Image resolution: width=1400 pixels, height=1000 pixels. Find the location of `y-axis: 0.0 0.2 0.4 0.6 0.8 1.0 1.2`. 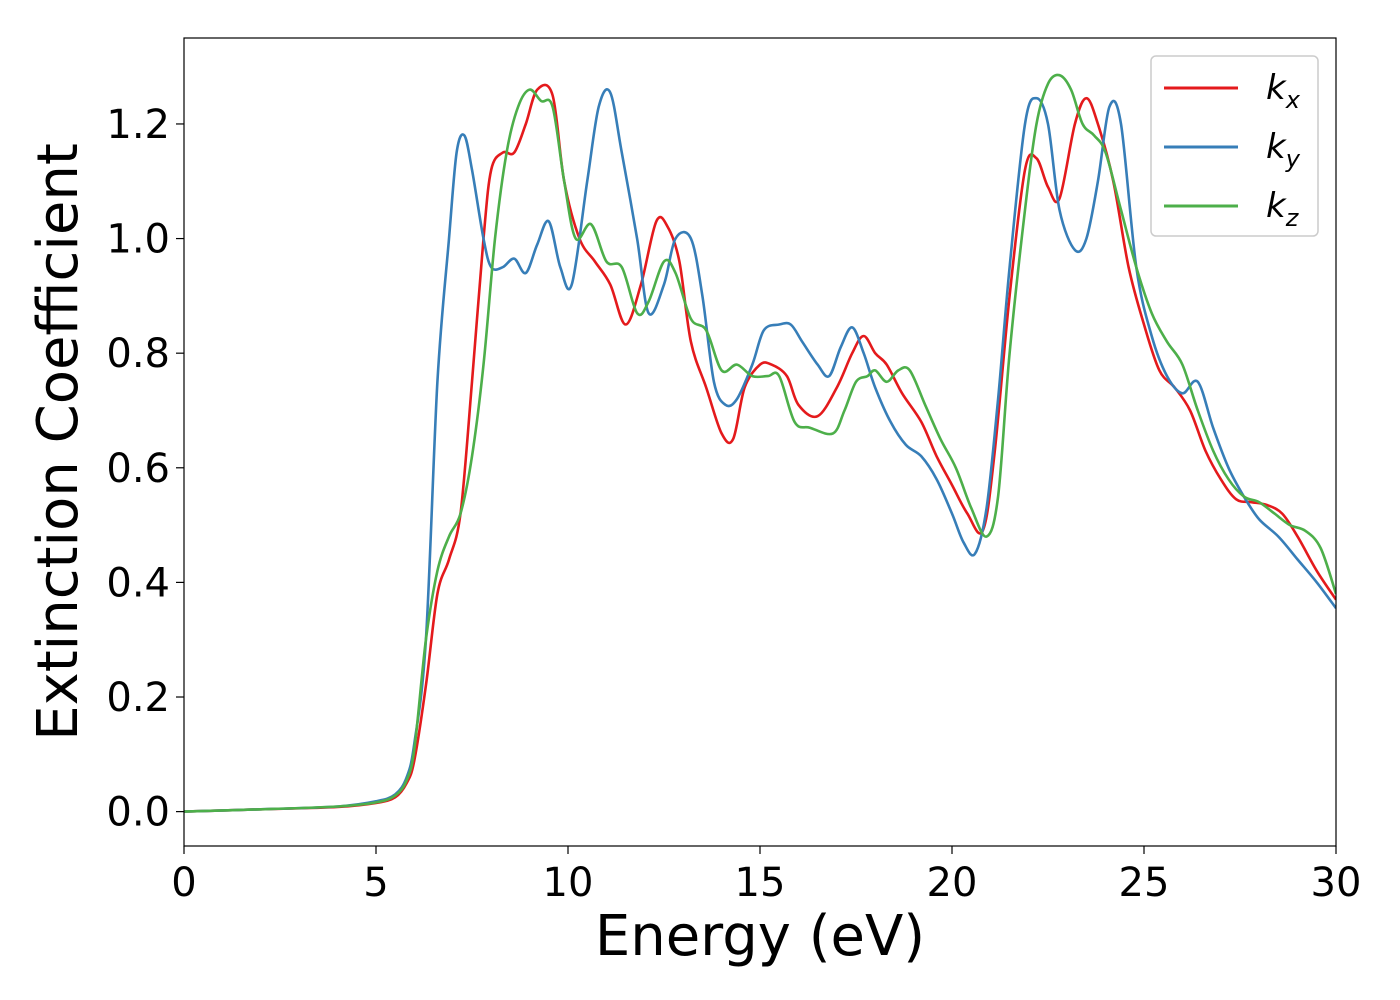

y-axis: 0.0 0.2 0.4 0.6 0.8 1.0 1.2 is located at coordinates (145, 469).